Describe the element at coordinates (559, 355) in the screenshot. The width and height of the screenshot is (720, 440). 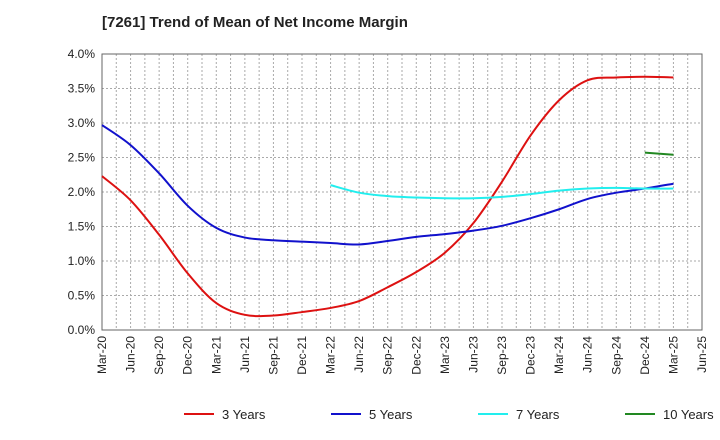
I see `x-tick-label: Mar-24` at that location.